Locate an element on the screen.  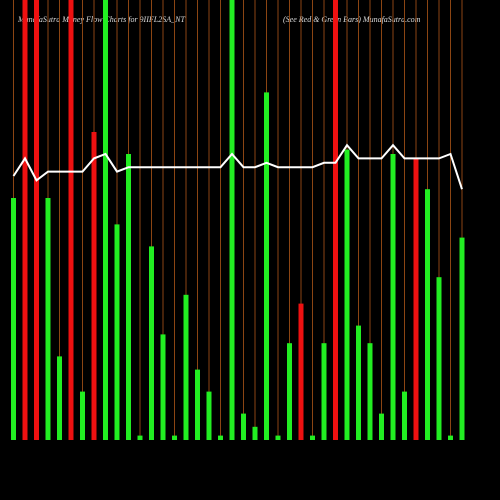
chart-subtitle: (See Red & Green Bars) MunafaSutra.com is located at coordinates (352, 19).